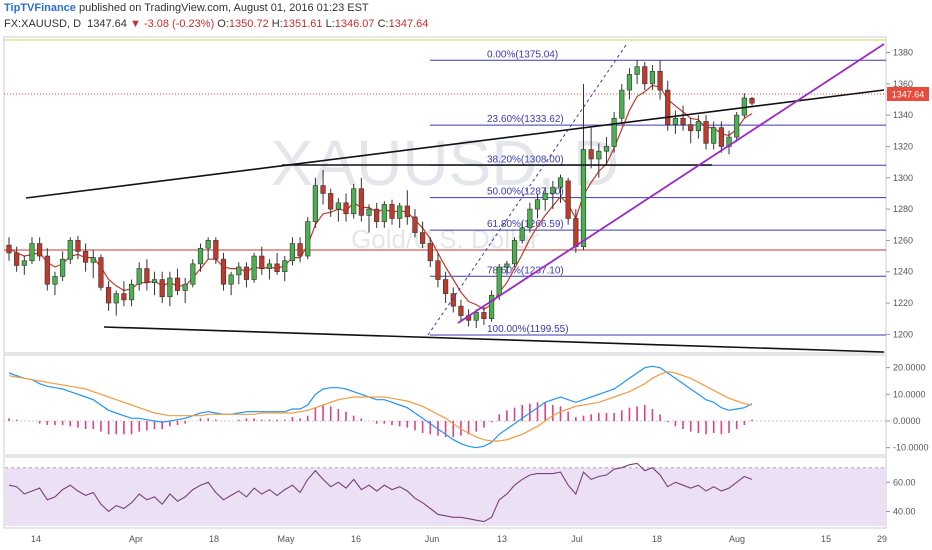 Image resolution: width=932 pixels, height=550 pixels. I want to click on low-label: L:, so click(330, 24).